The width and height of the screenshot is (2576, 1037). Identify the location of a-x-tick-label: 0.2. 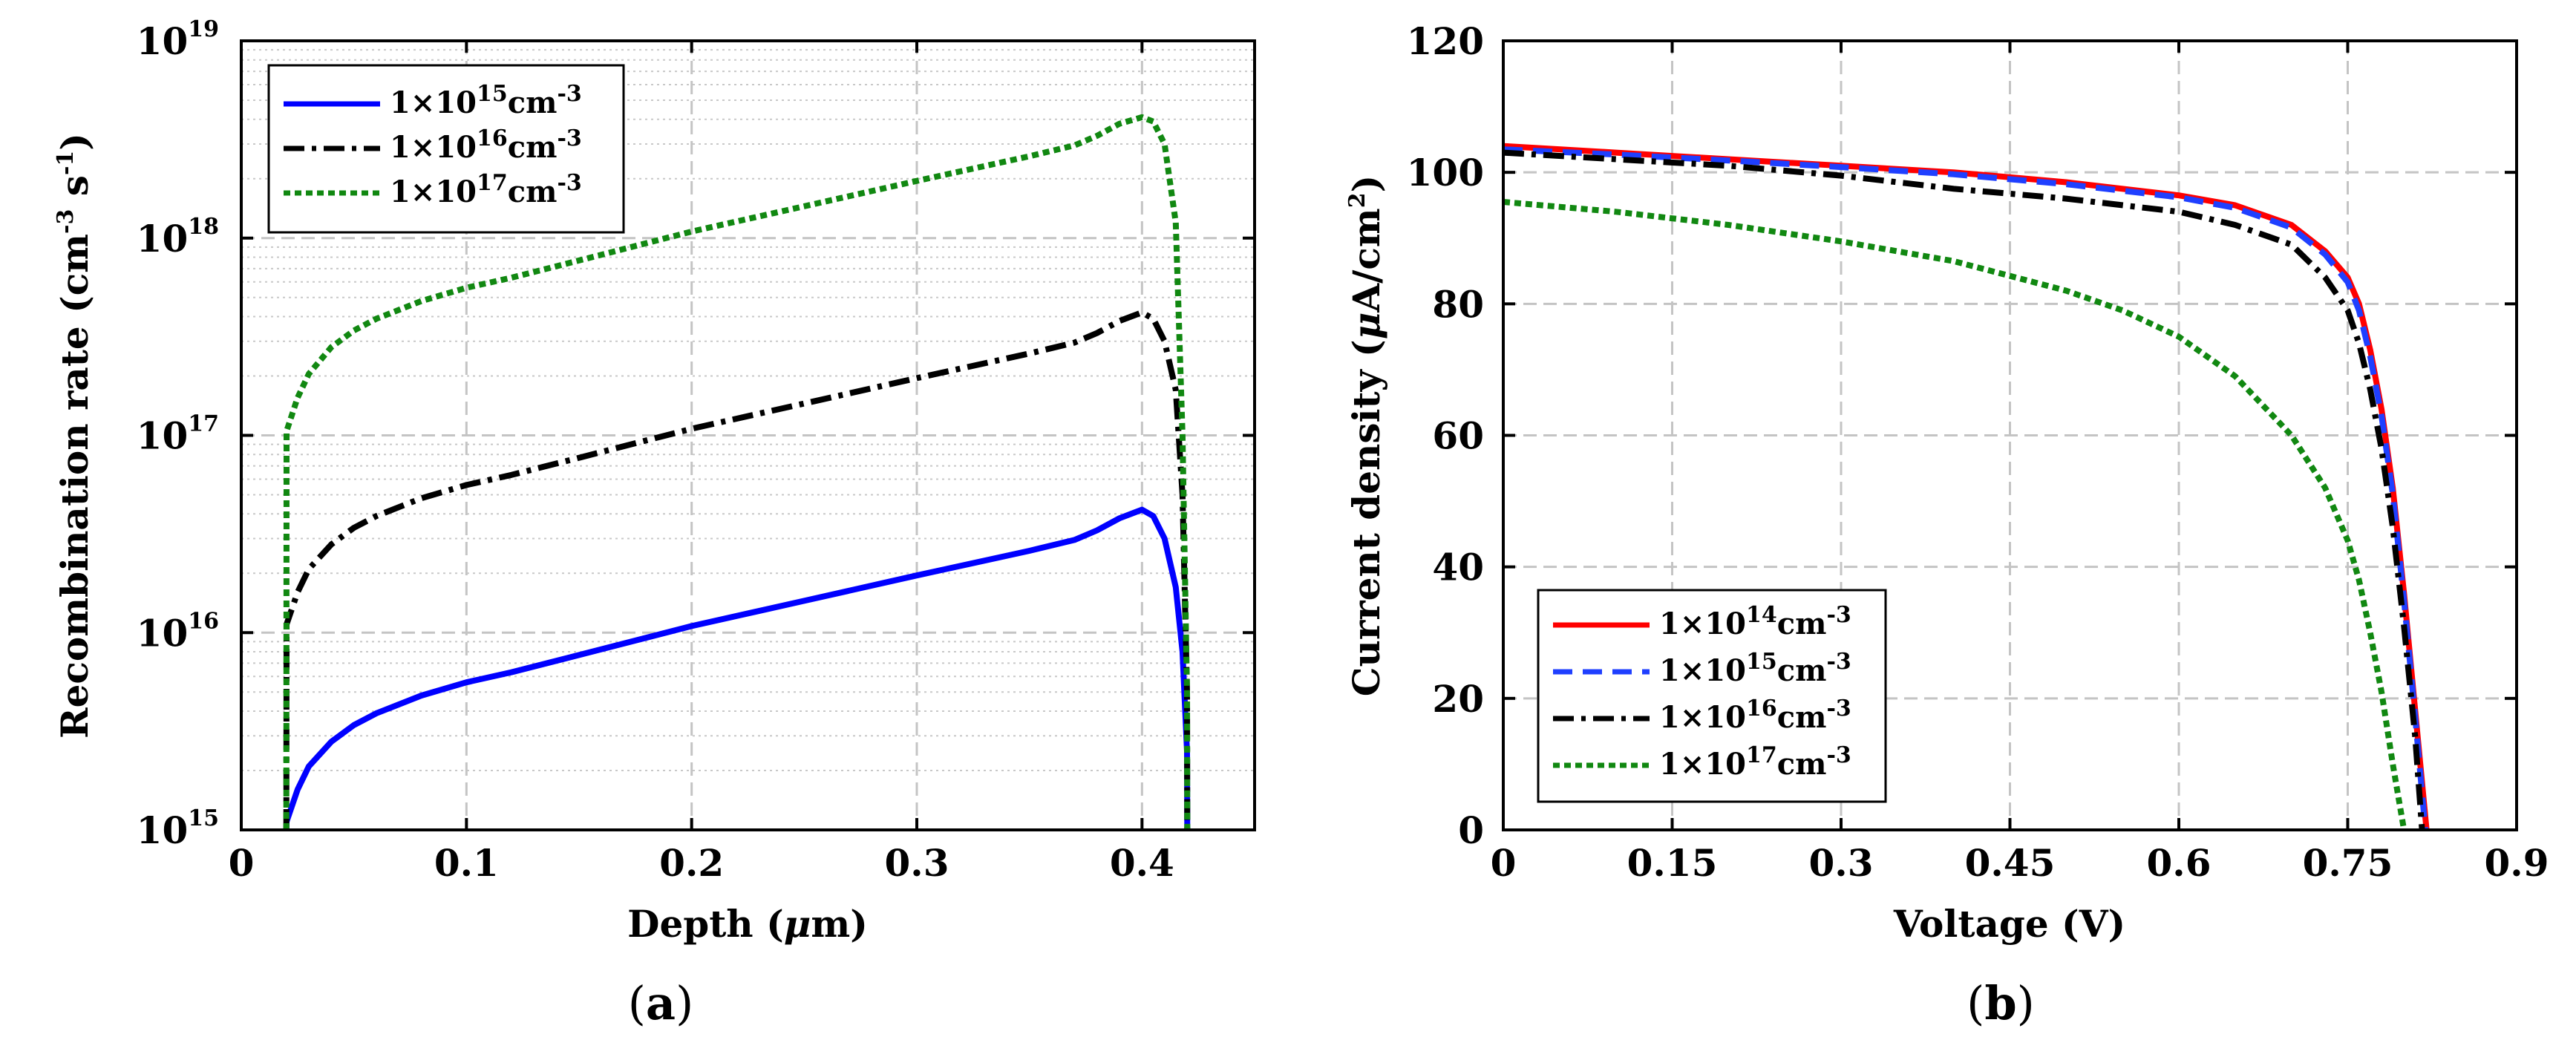
(692, 863).